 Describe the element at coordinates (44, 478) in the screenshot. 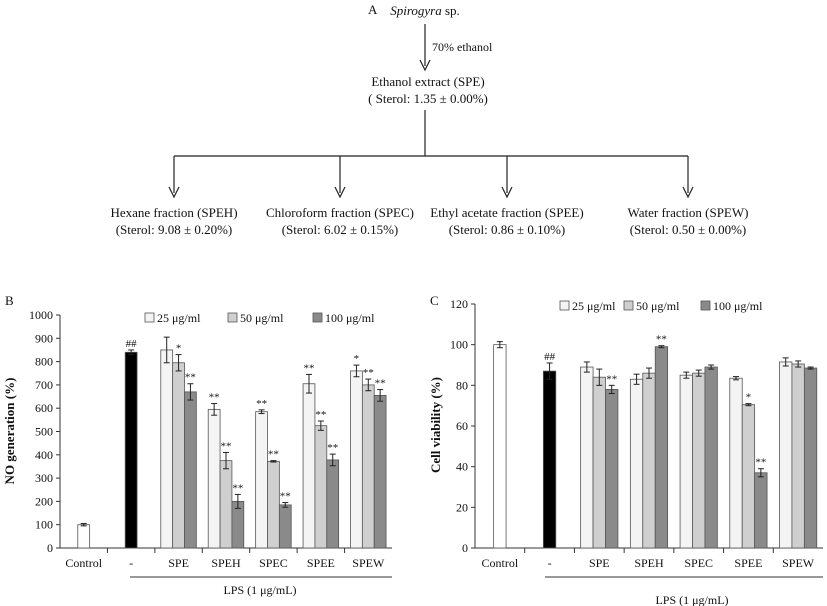

I see `y-tick-label: 300` at that location.